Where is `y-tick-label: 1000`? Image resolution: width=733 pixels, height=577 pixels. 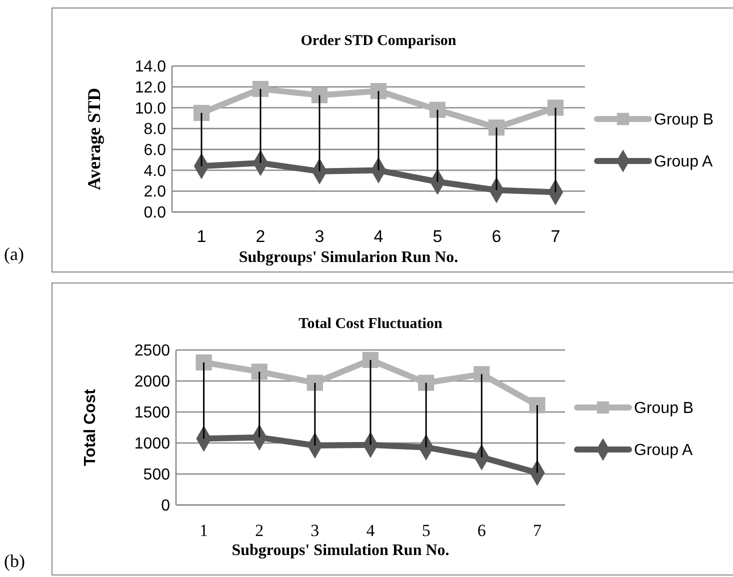 y-tick-label: 1000 is located at coordinates (152, 444).